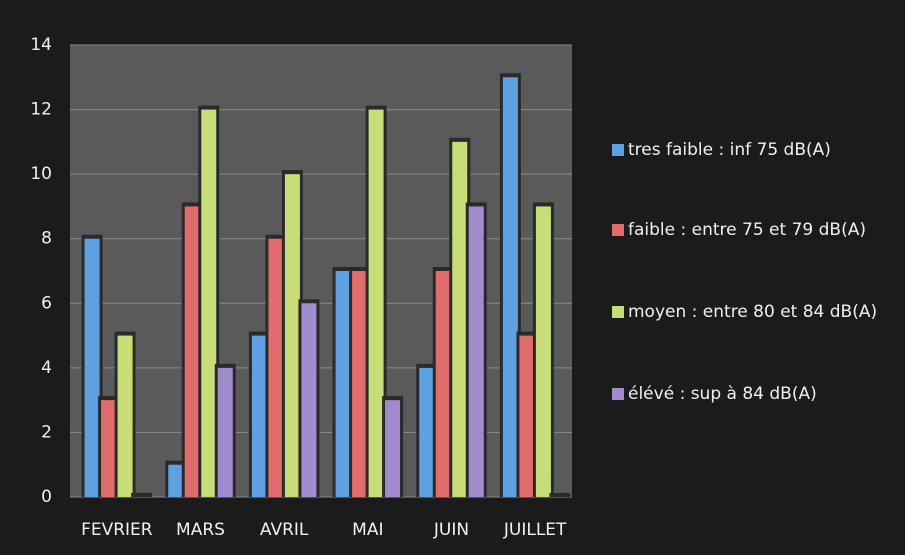 This screenshot has width=905, height=555. I want to click on legend-label: tres faible : inf 75 dB(A), so click(729, 150).